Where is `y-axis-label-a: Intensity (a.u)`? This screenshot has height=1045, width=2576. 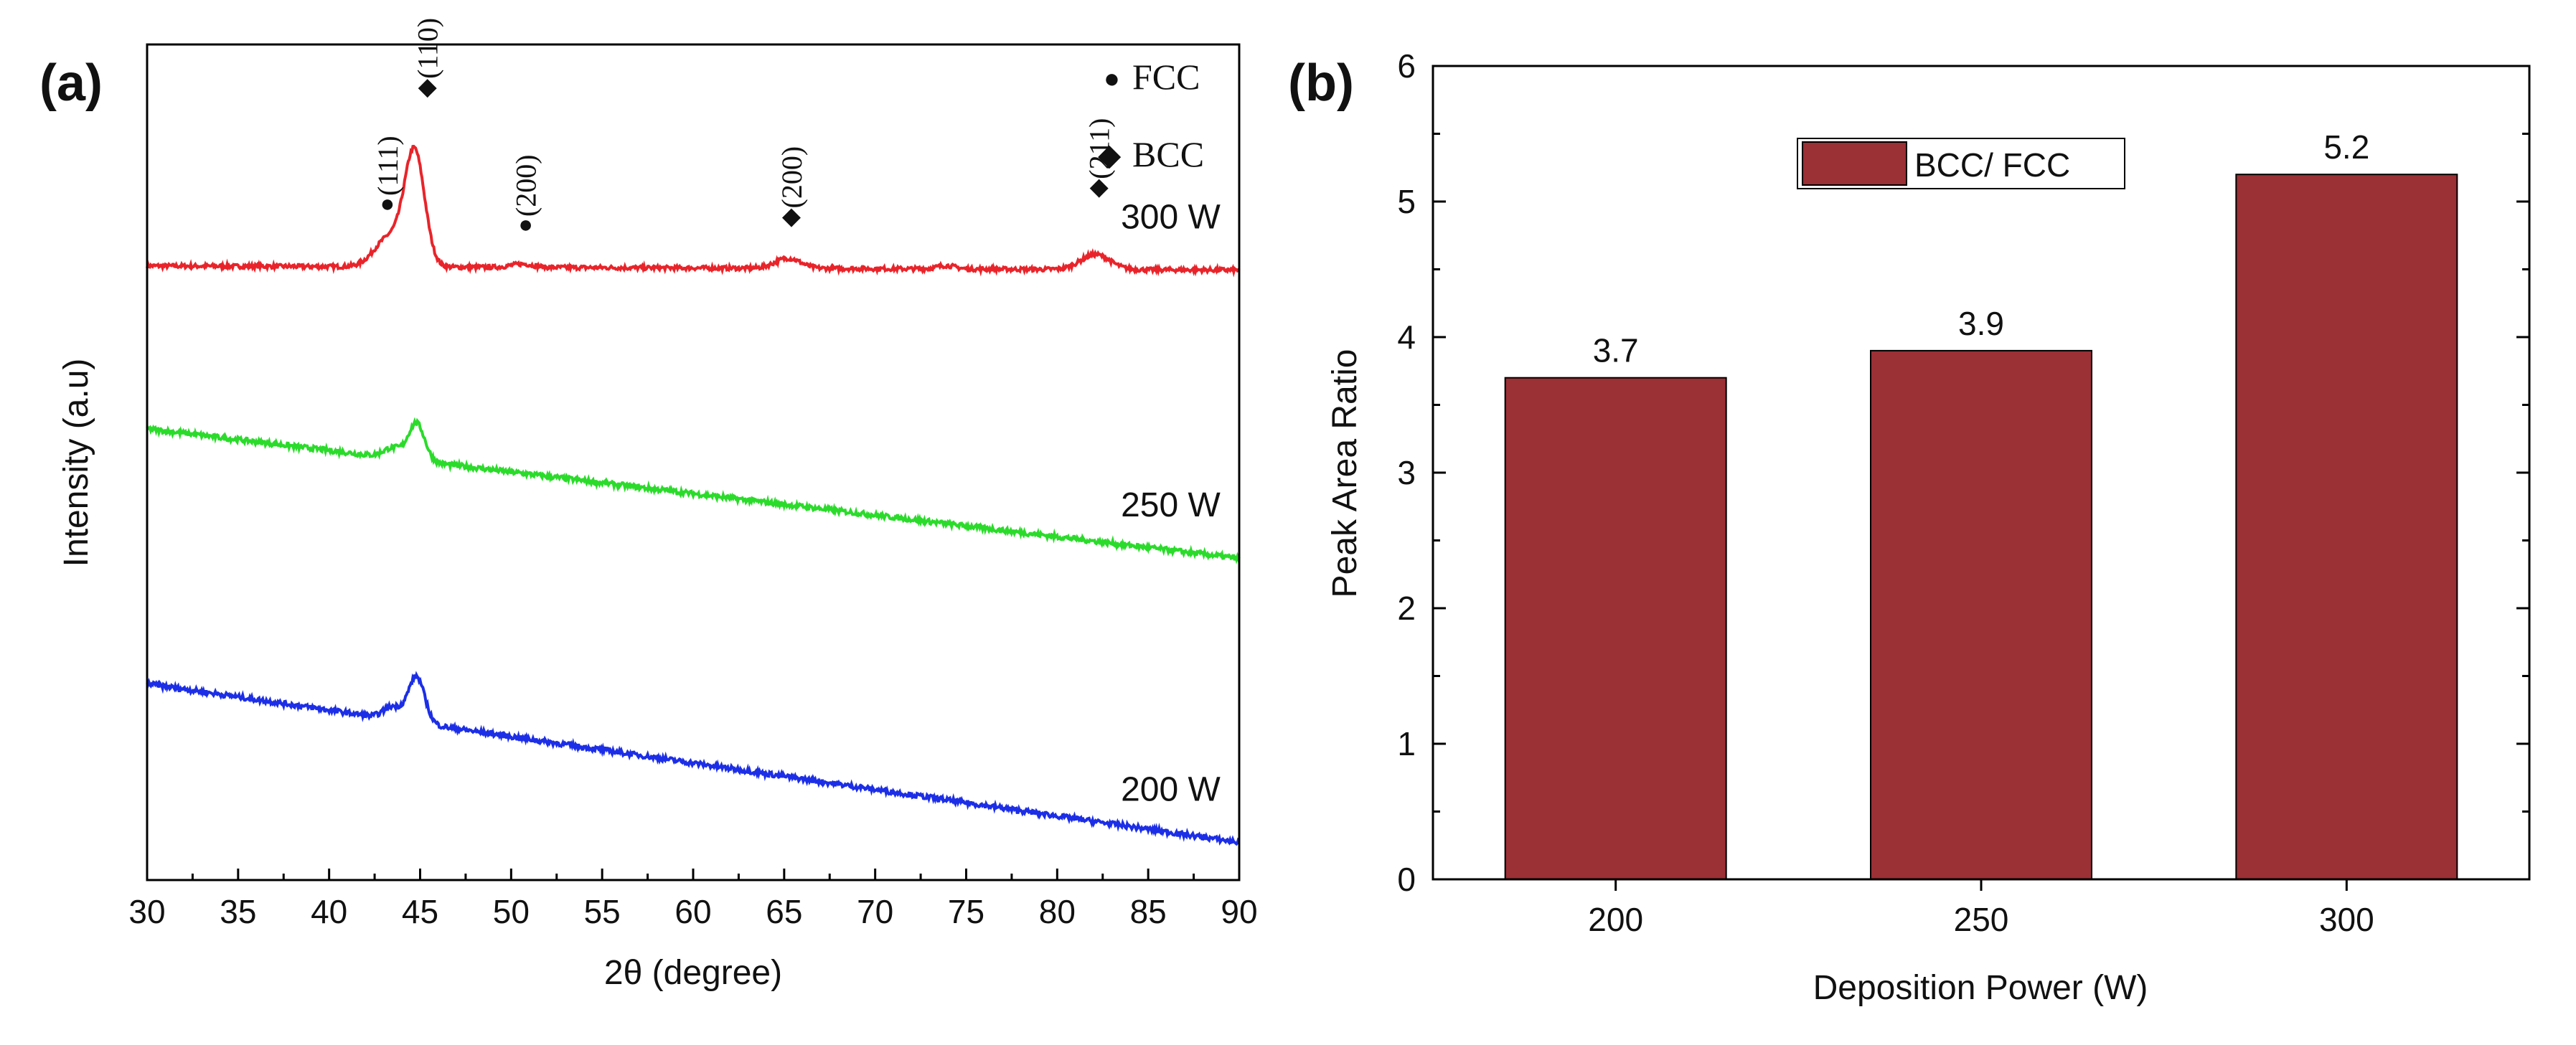
y-axis-label-a: Intensity (a.u) is located at coordinates (76, 463).